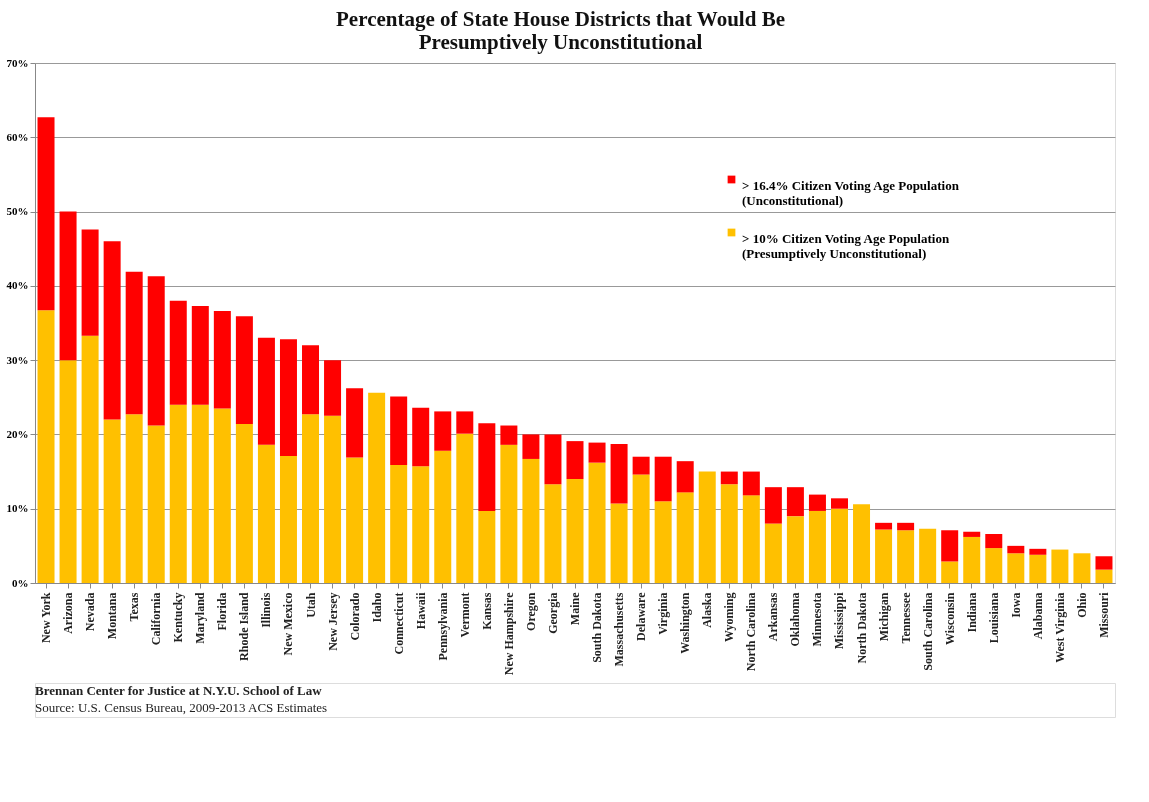  I want to click on x-tick-label: Kansas, so click(486, 611).